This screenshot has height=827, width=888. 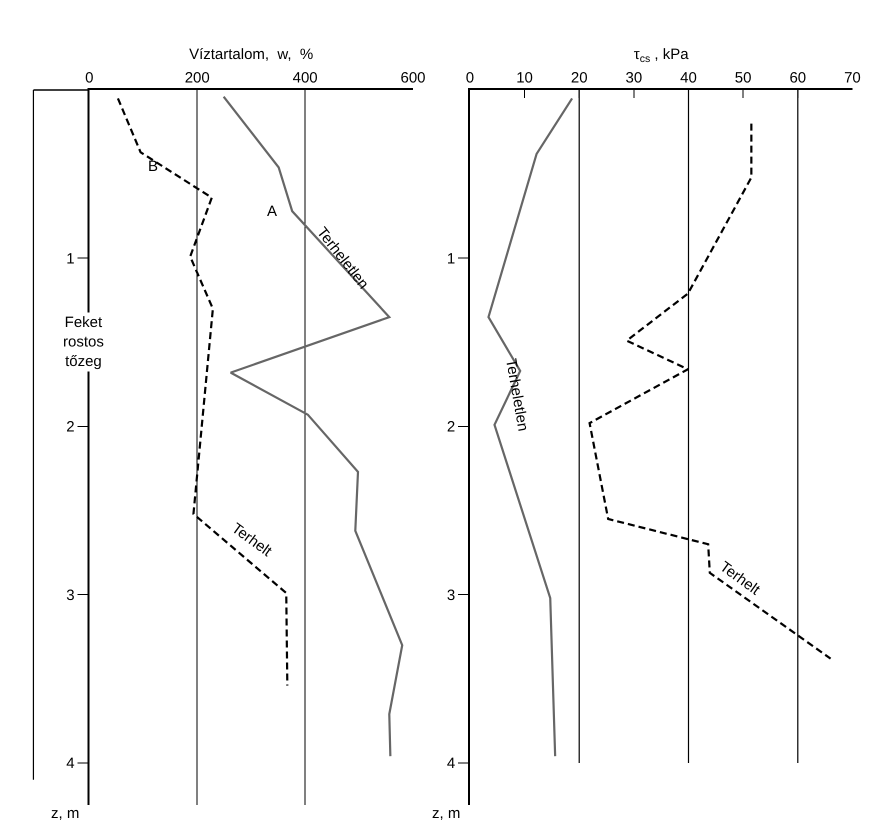 I want to click on series-label: B, so click(x=153, y=166).